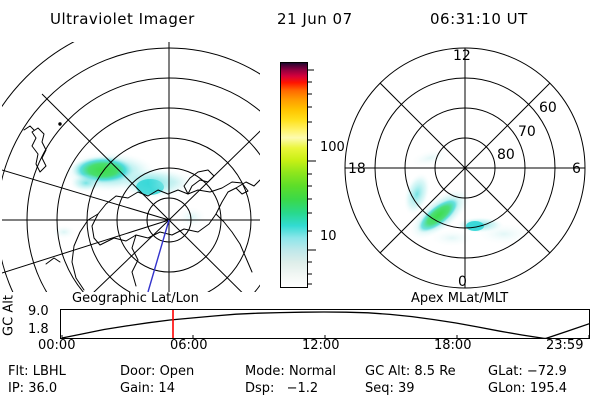  What do you see at coordinates (138, 371) in the screenshot?
I see `status-door-label: Door:` at bounding box center [138, 371].